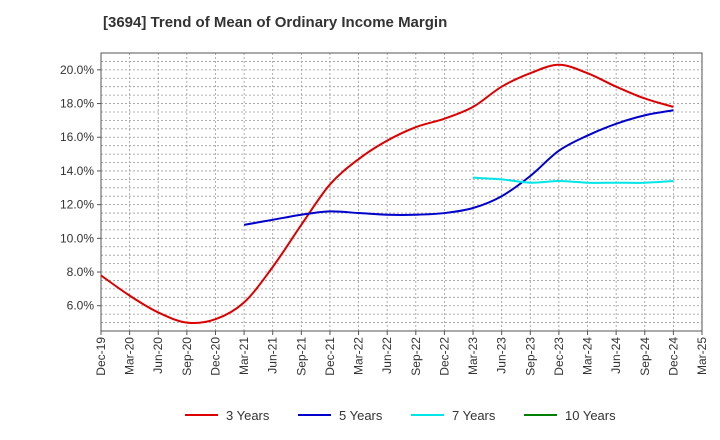  I want to click on y-tick-label: 10.0%, so click(77, 238).